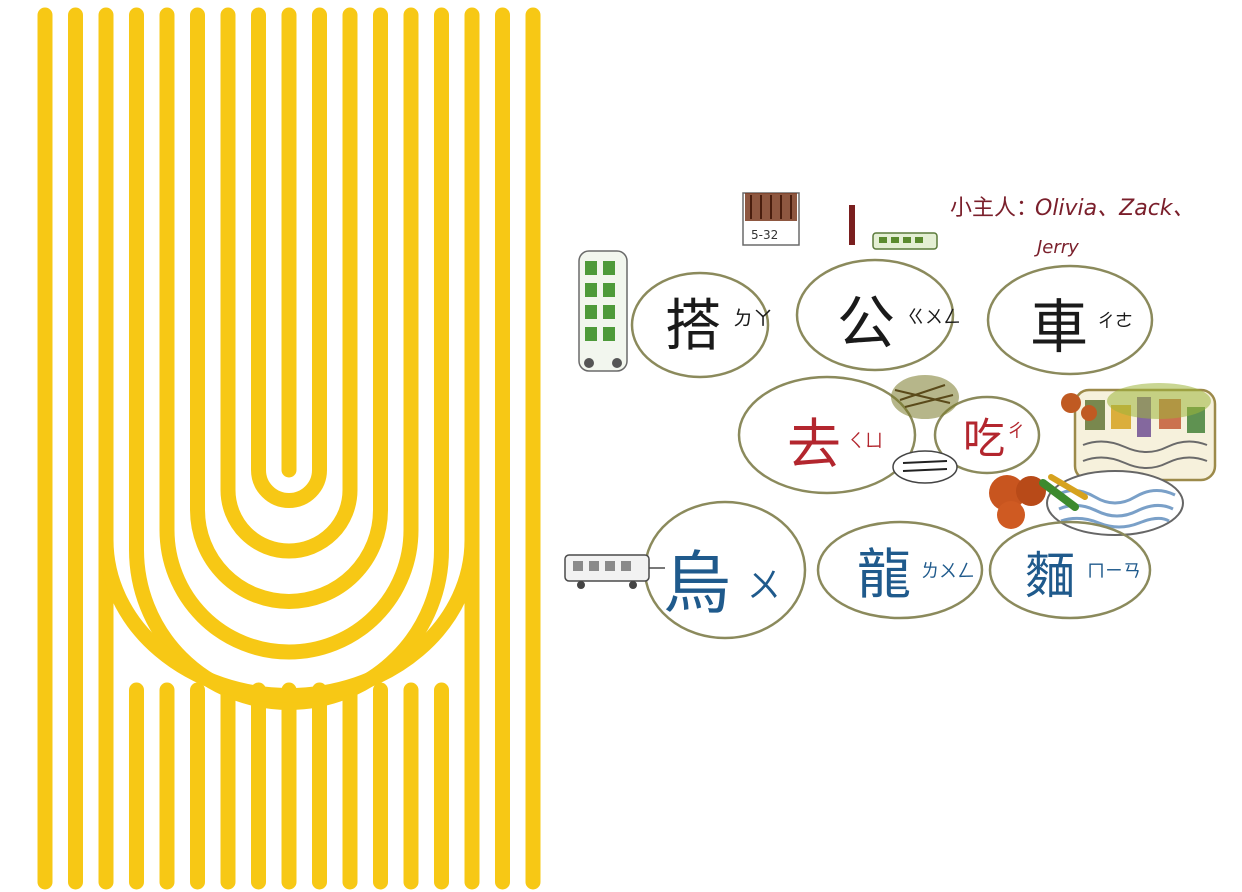  Describe the element at coordinates (1115, 208) in the screenshot. I see `hosts-names-line1: Olivia、Zack、` at that location.